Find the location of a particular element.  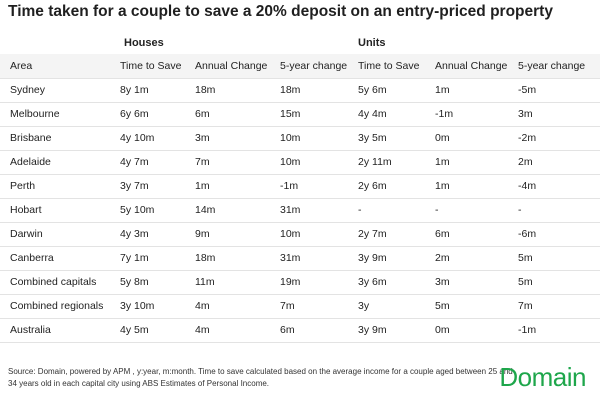

cell: 2y 6m is located at coordinates (372, 186).